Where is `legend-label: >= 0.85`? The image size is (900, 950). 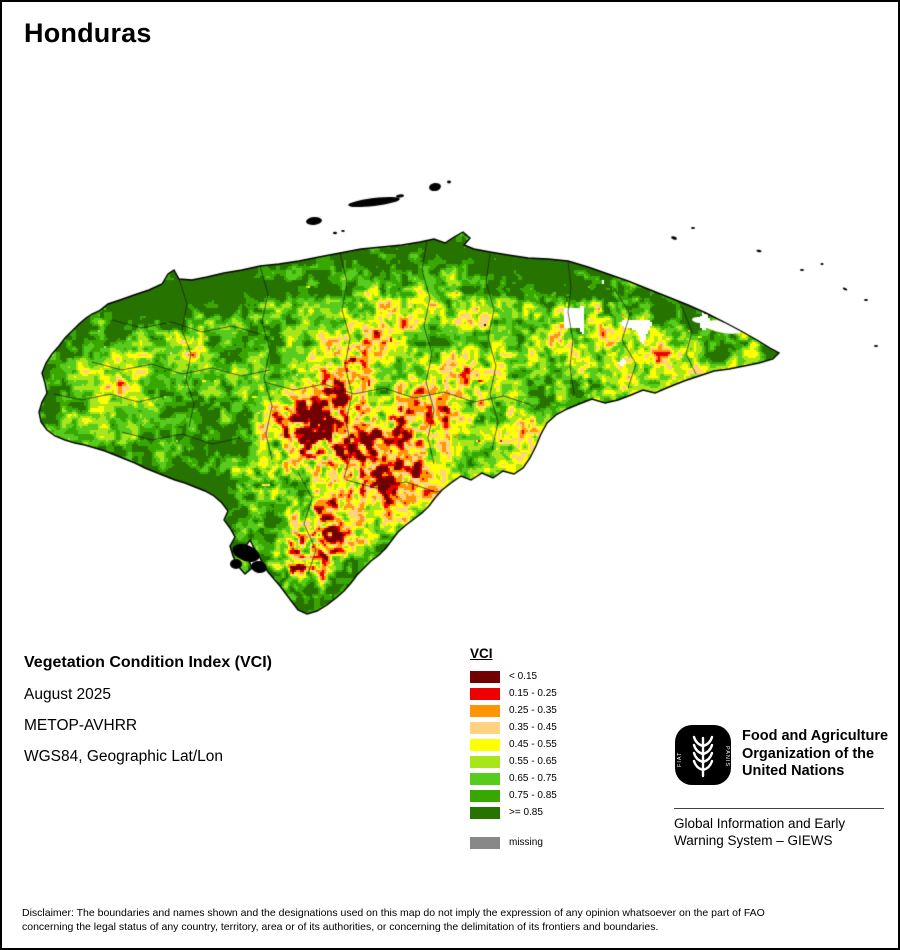 legend-label: >= 0.85 is located at coordinates (526, 812).